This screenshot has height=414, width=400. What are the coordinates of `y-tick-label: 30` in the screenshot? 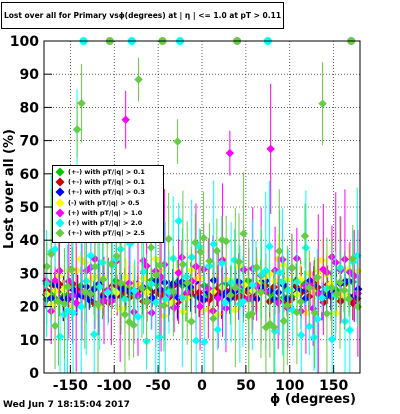 It's located at (30, 274).